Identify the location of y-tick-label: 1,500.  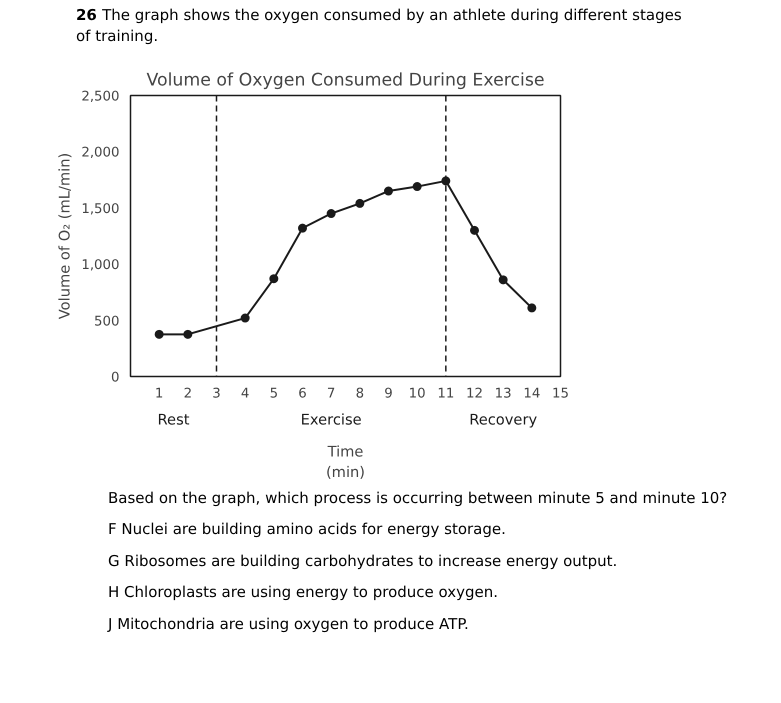
(100, 209).